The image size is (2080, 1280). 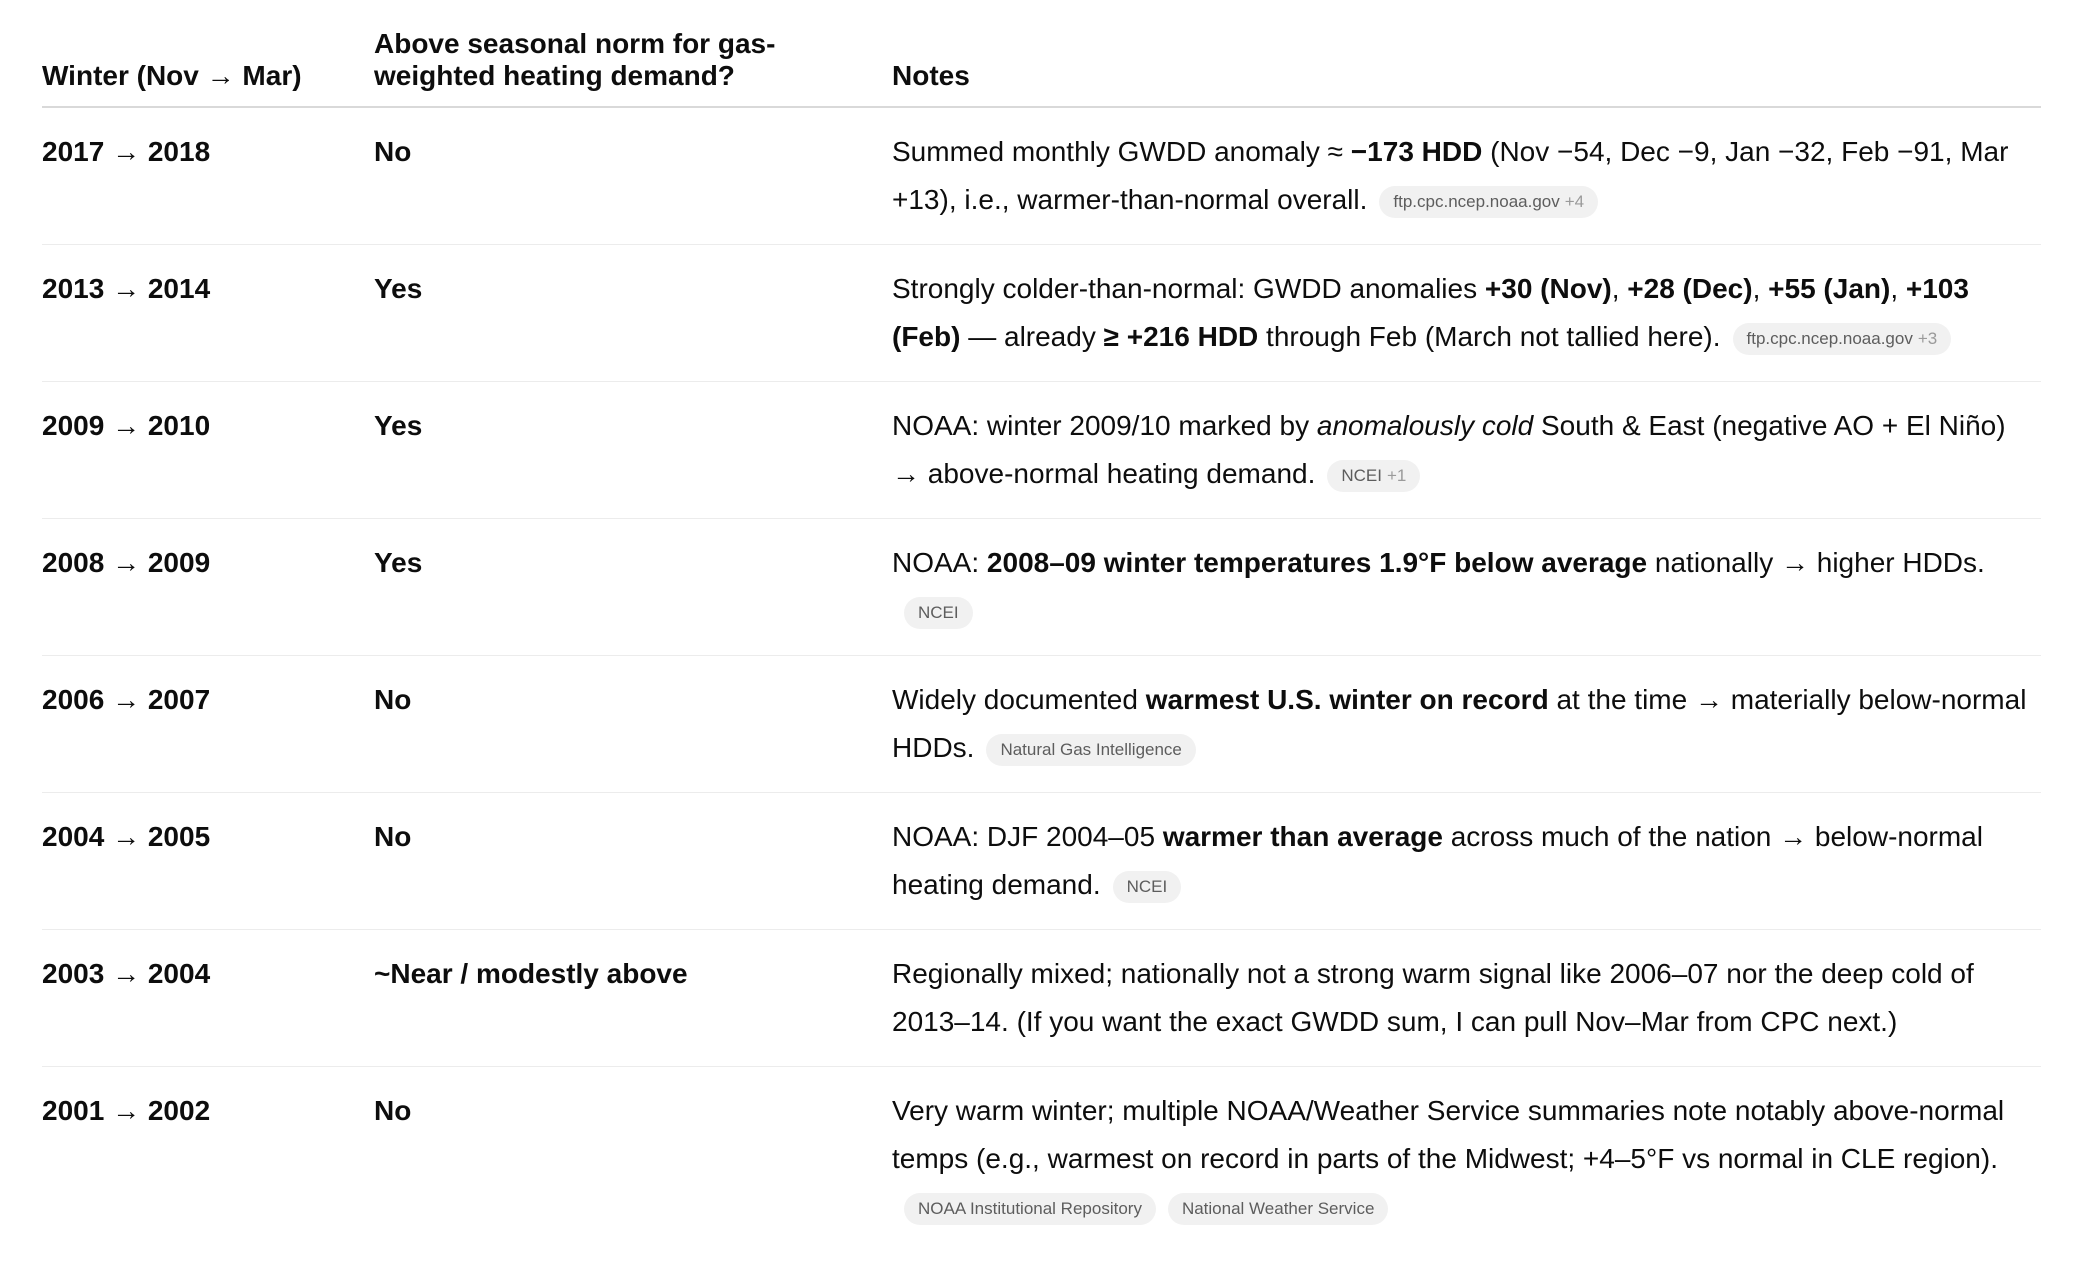 I want to click on notes-italic-text: anomalously cold, so click(x=1425, y=425).